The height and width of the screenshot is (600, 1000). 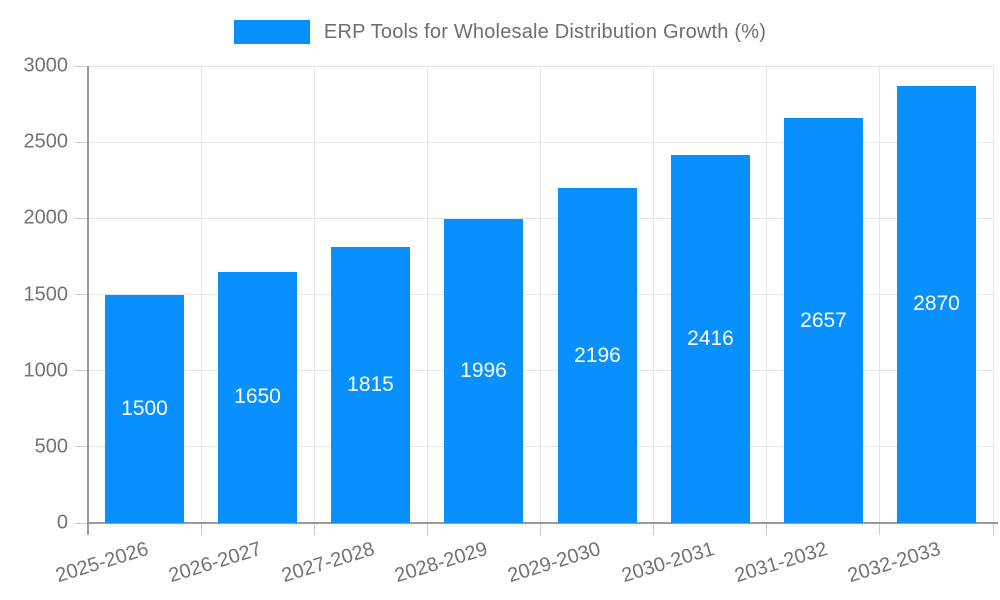 I want to click on bar: 2196, so click(x=597, y=355).